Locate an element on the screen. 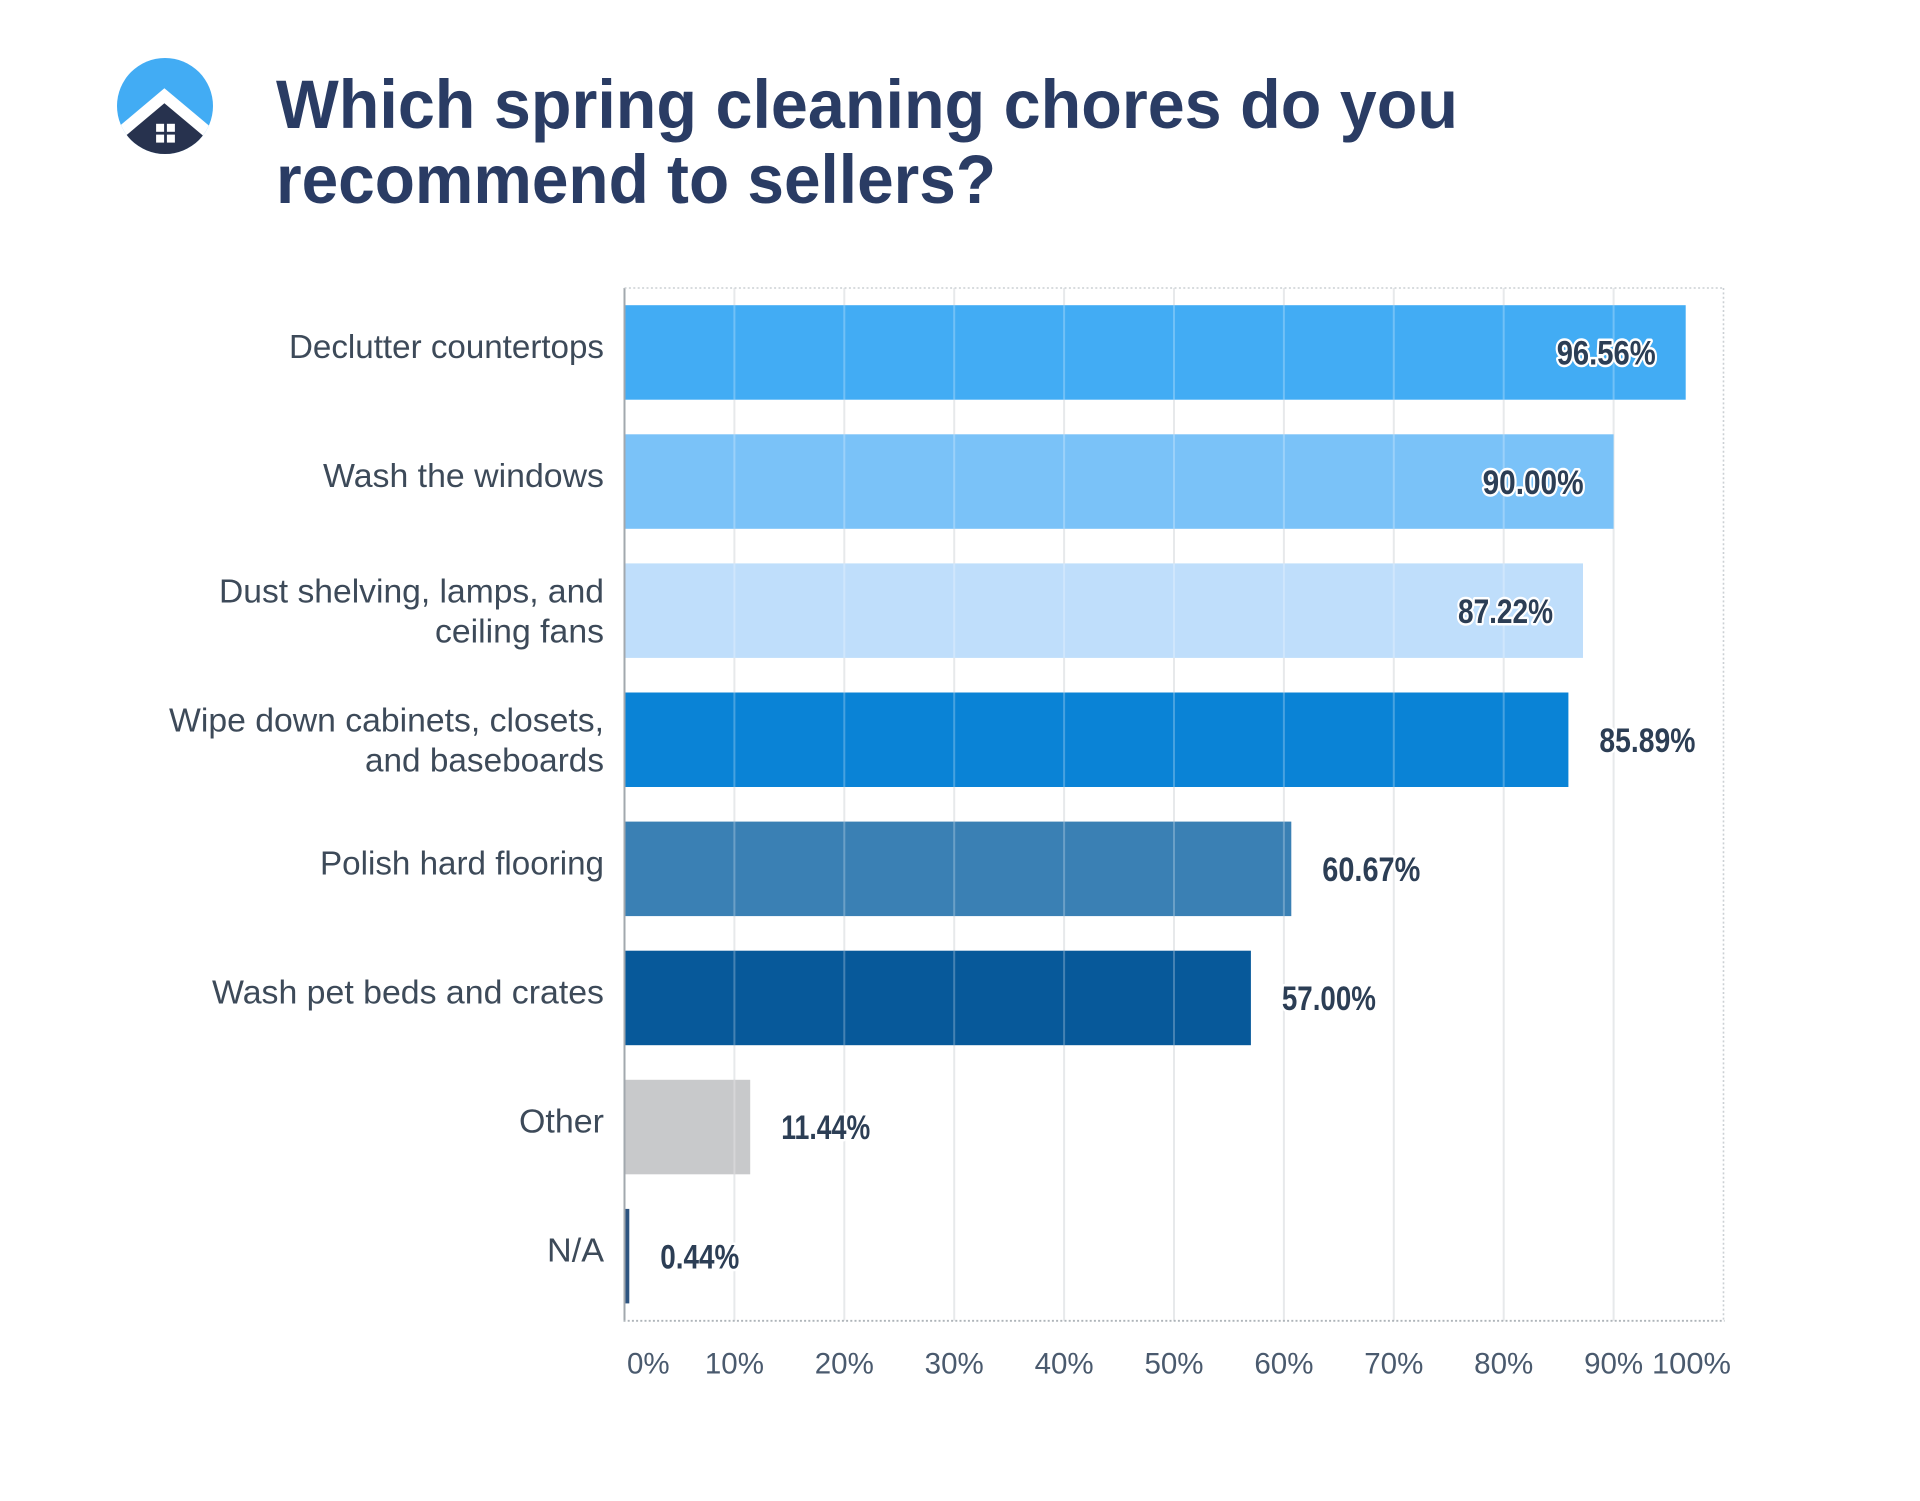 The height and width of the screenshot is (1501, 1920). svg-text: 0% is located at coordinates (648, 1364).